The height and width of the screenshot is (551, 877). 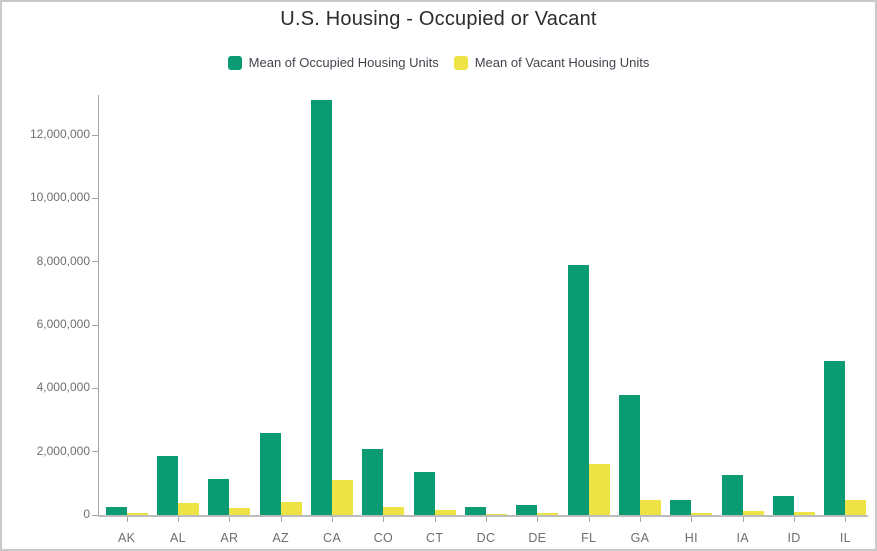 What do you see at coordinates (845, 538) in the screenshot?
I see `x-tick-label-IL: IL` at bounding box center [845, 538].